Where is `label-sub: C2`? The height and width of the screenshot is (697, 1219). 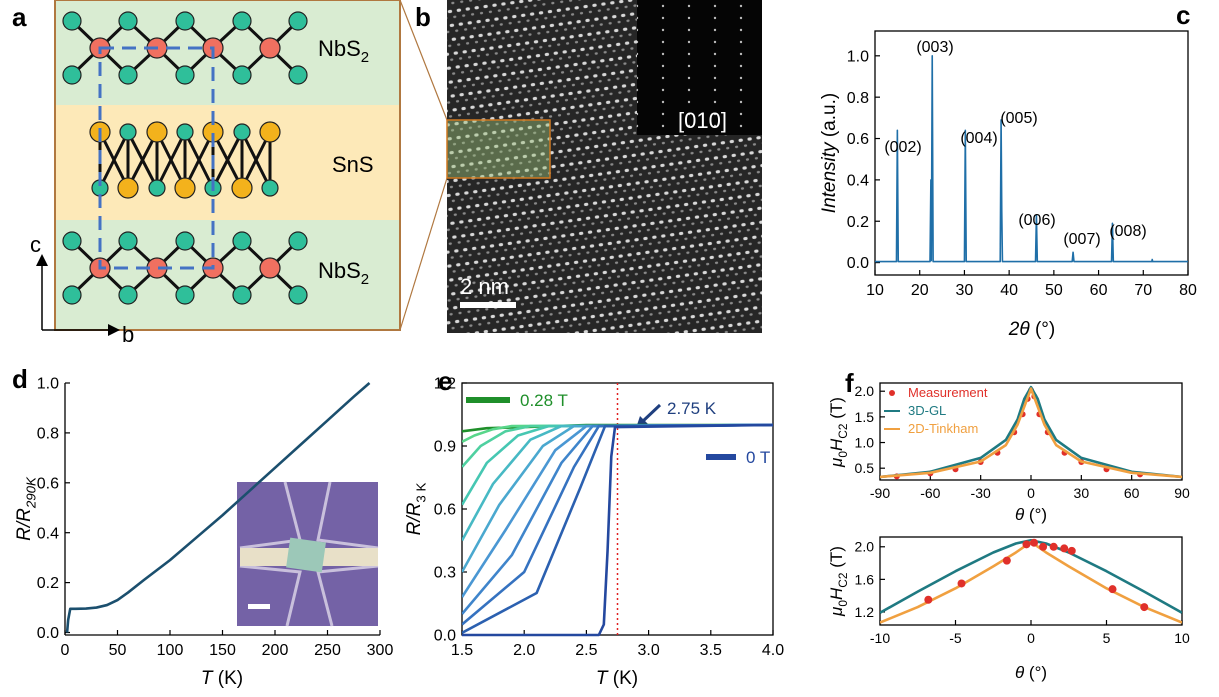 label-sub: C2 is located at coordinates (843, 431).